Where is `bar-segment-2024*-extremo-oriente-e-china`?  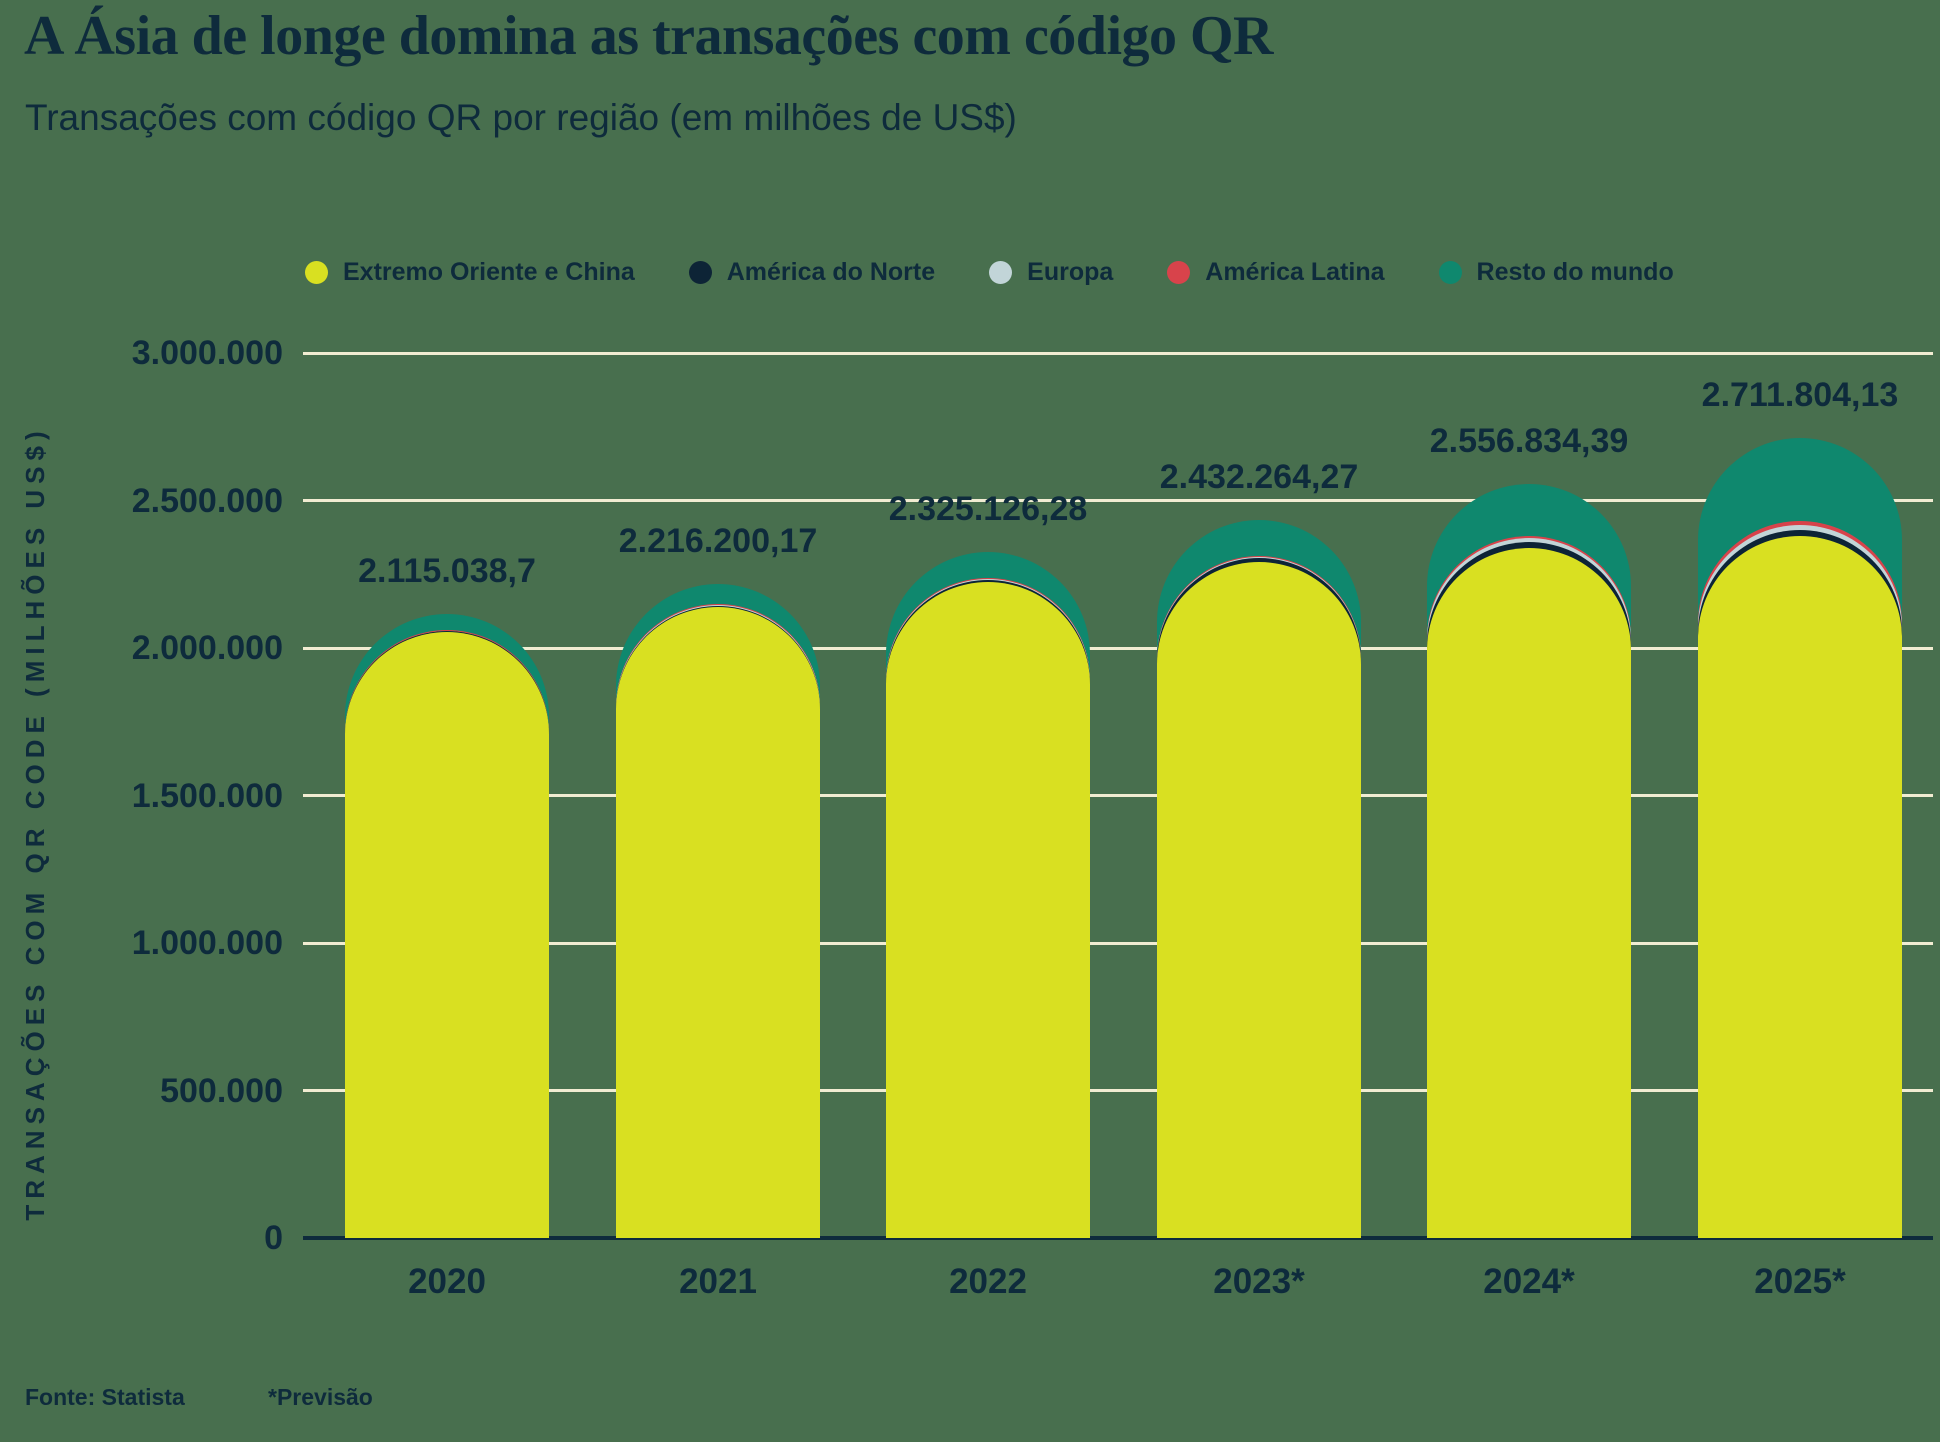 bar-segment-2024*-extremo-oriente-e-china is located at coordinates (1529, 892).